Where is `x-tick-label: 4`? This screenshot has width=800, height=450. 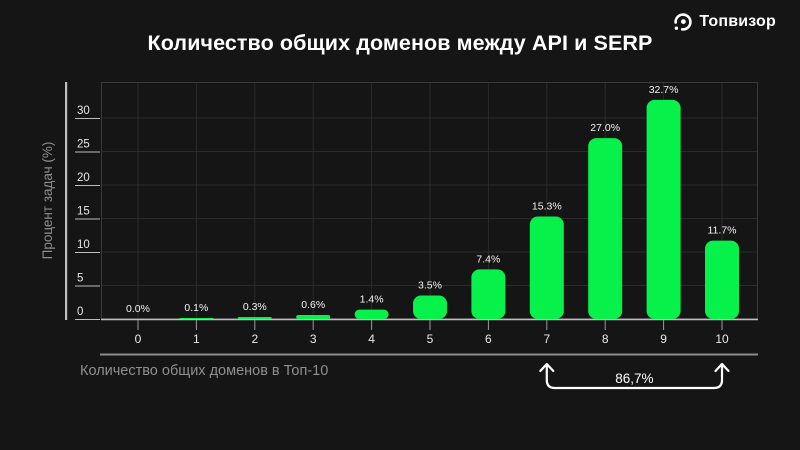 x-tick-label: 4 is located at coordinates (371, 339).